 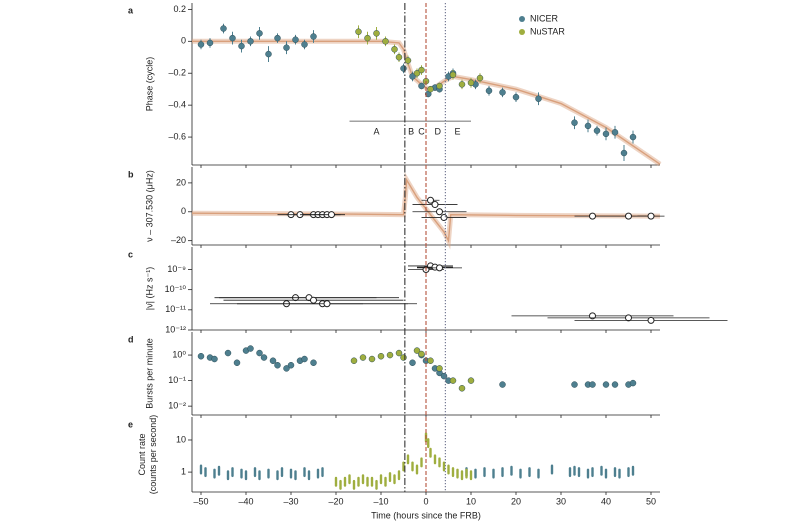 What do you see at coordinates (149, 373) in the screenshot?
I see `y-axis-label: Bursts per minute` at bounding box center [149, 373].